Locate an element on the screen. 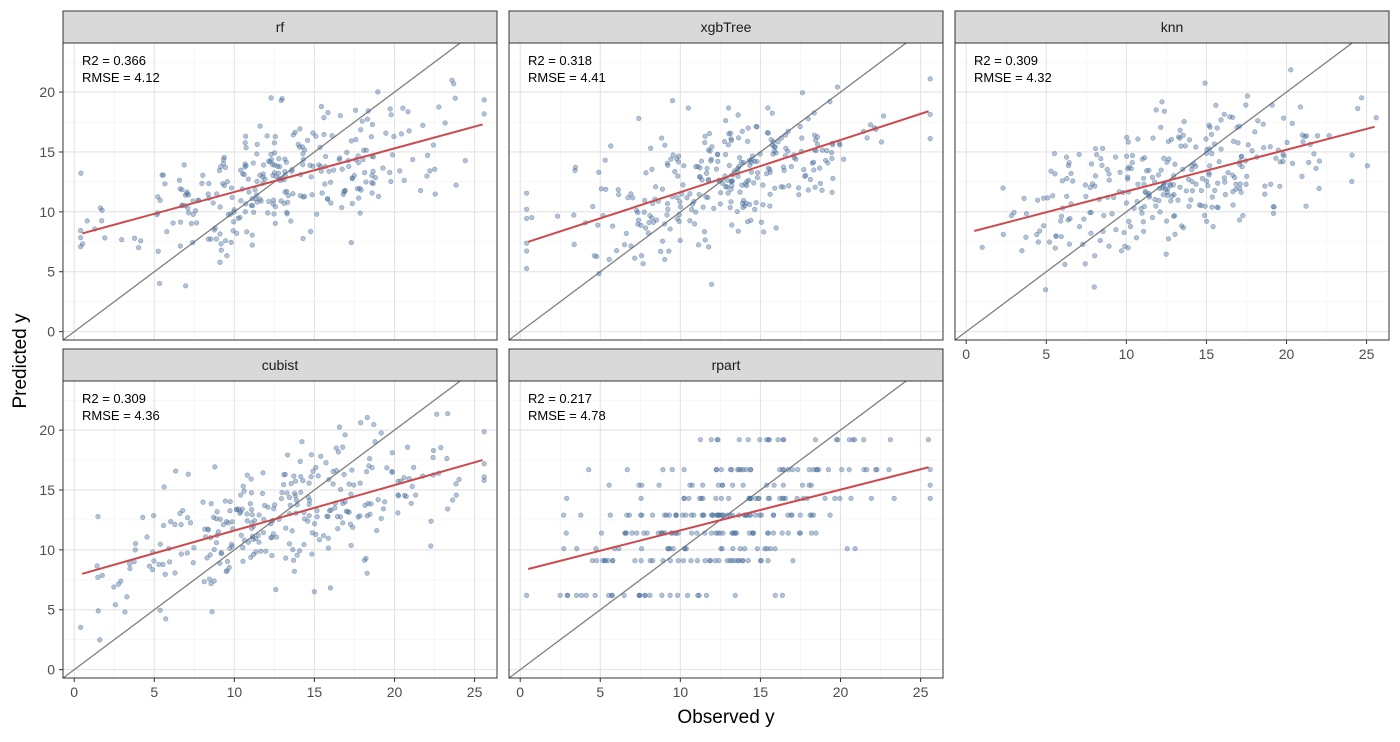 This screenshot has width=1400, height=742. x-tick-label: 15 is located at coordinates (1207, 354).